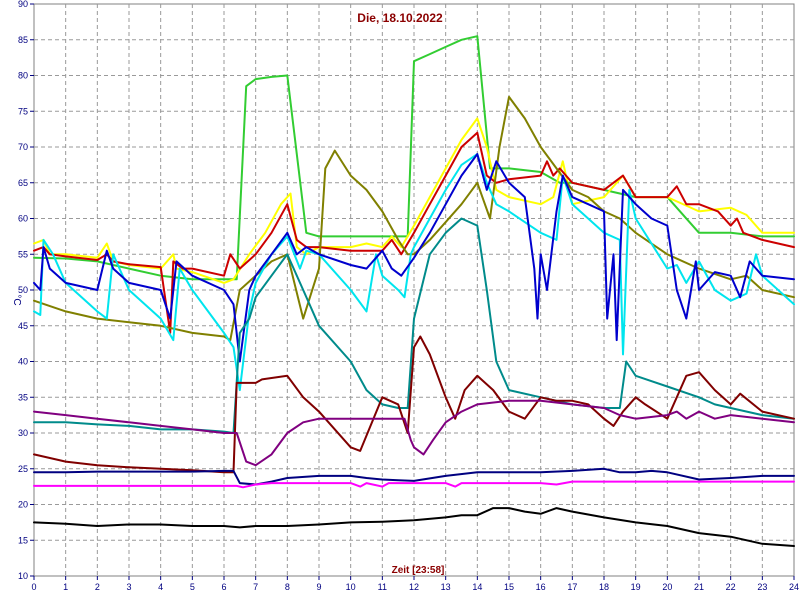 This screenshot has height=600, width=800. Describe the element at coordinates (794, 587) in the screenshot. I see `x-tick-label: 24` at that location.